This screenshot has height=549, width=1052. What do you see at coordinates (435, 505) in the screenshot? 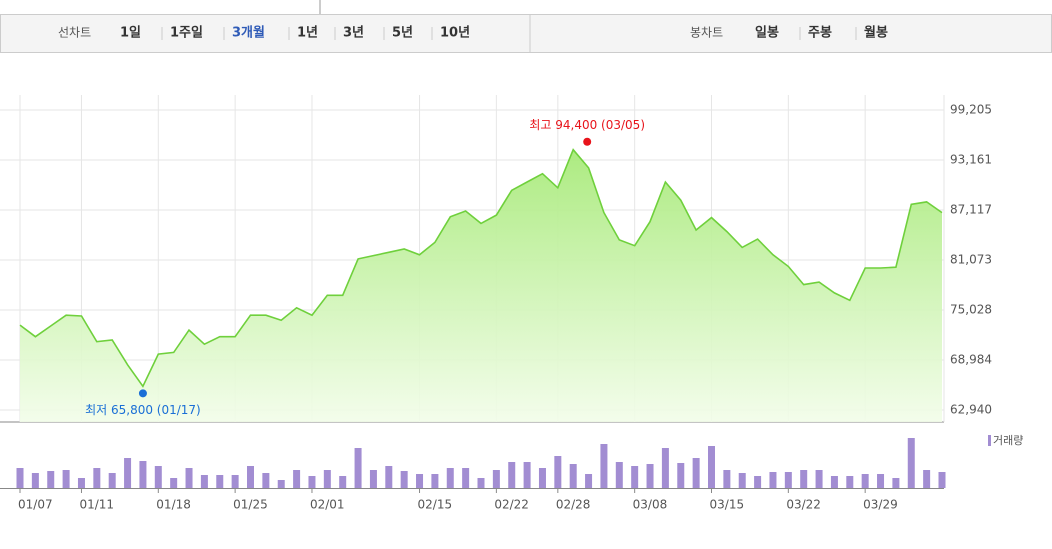
I see `x-tick-label: 02/15` at bounding box center [435, 505].